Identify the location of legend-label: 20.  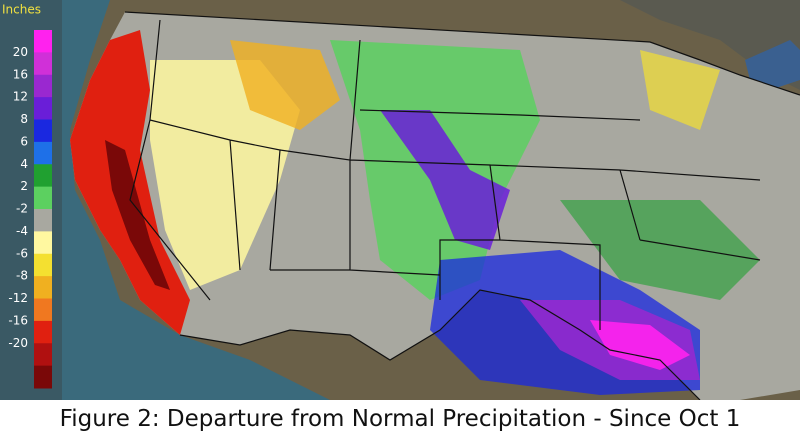
(20, 52).